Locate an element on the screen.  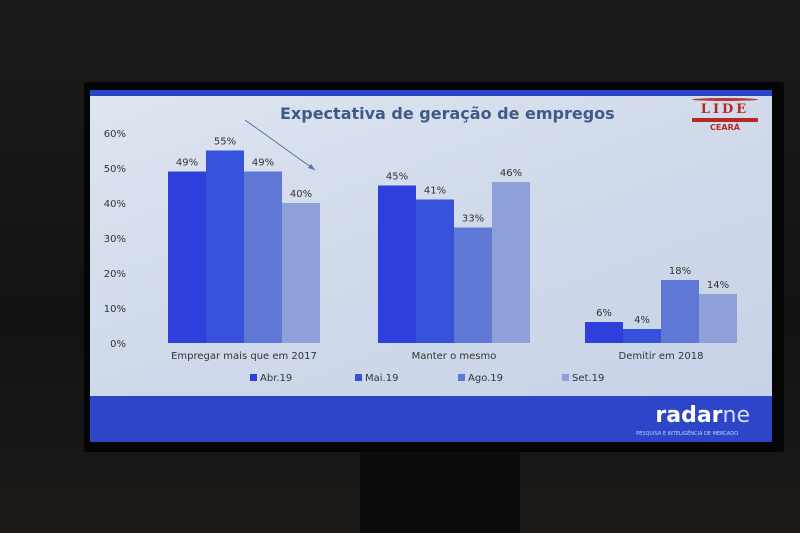
y-tick-label: 10% is located at coordinates (115, 309).